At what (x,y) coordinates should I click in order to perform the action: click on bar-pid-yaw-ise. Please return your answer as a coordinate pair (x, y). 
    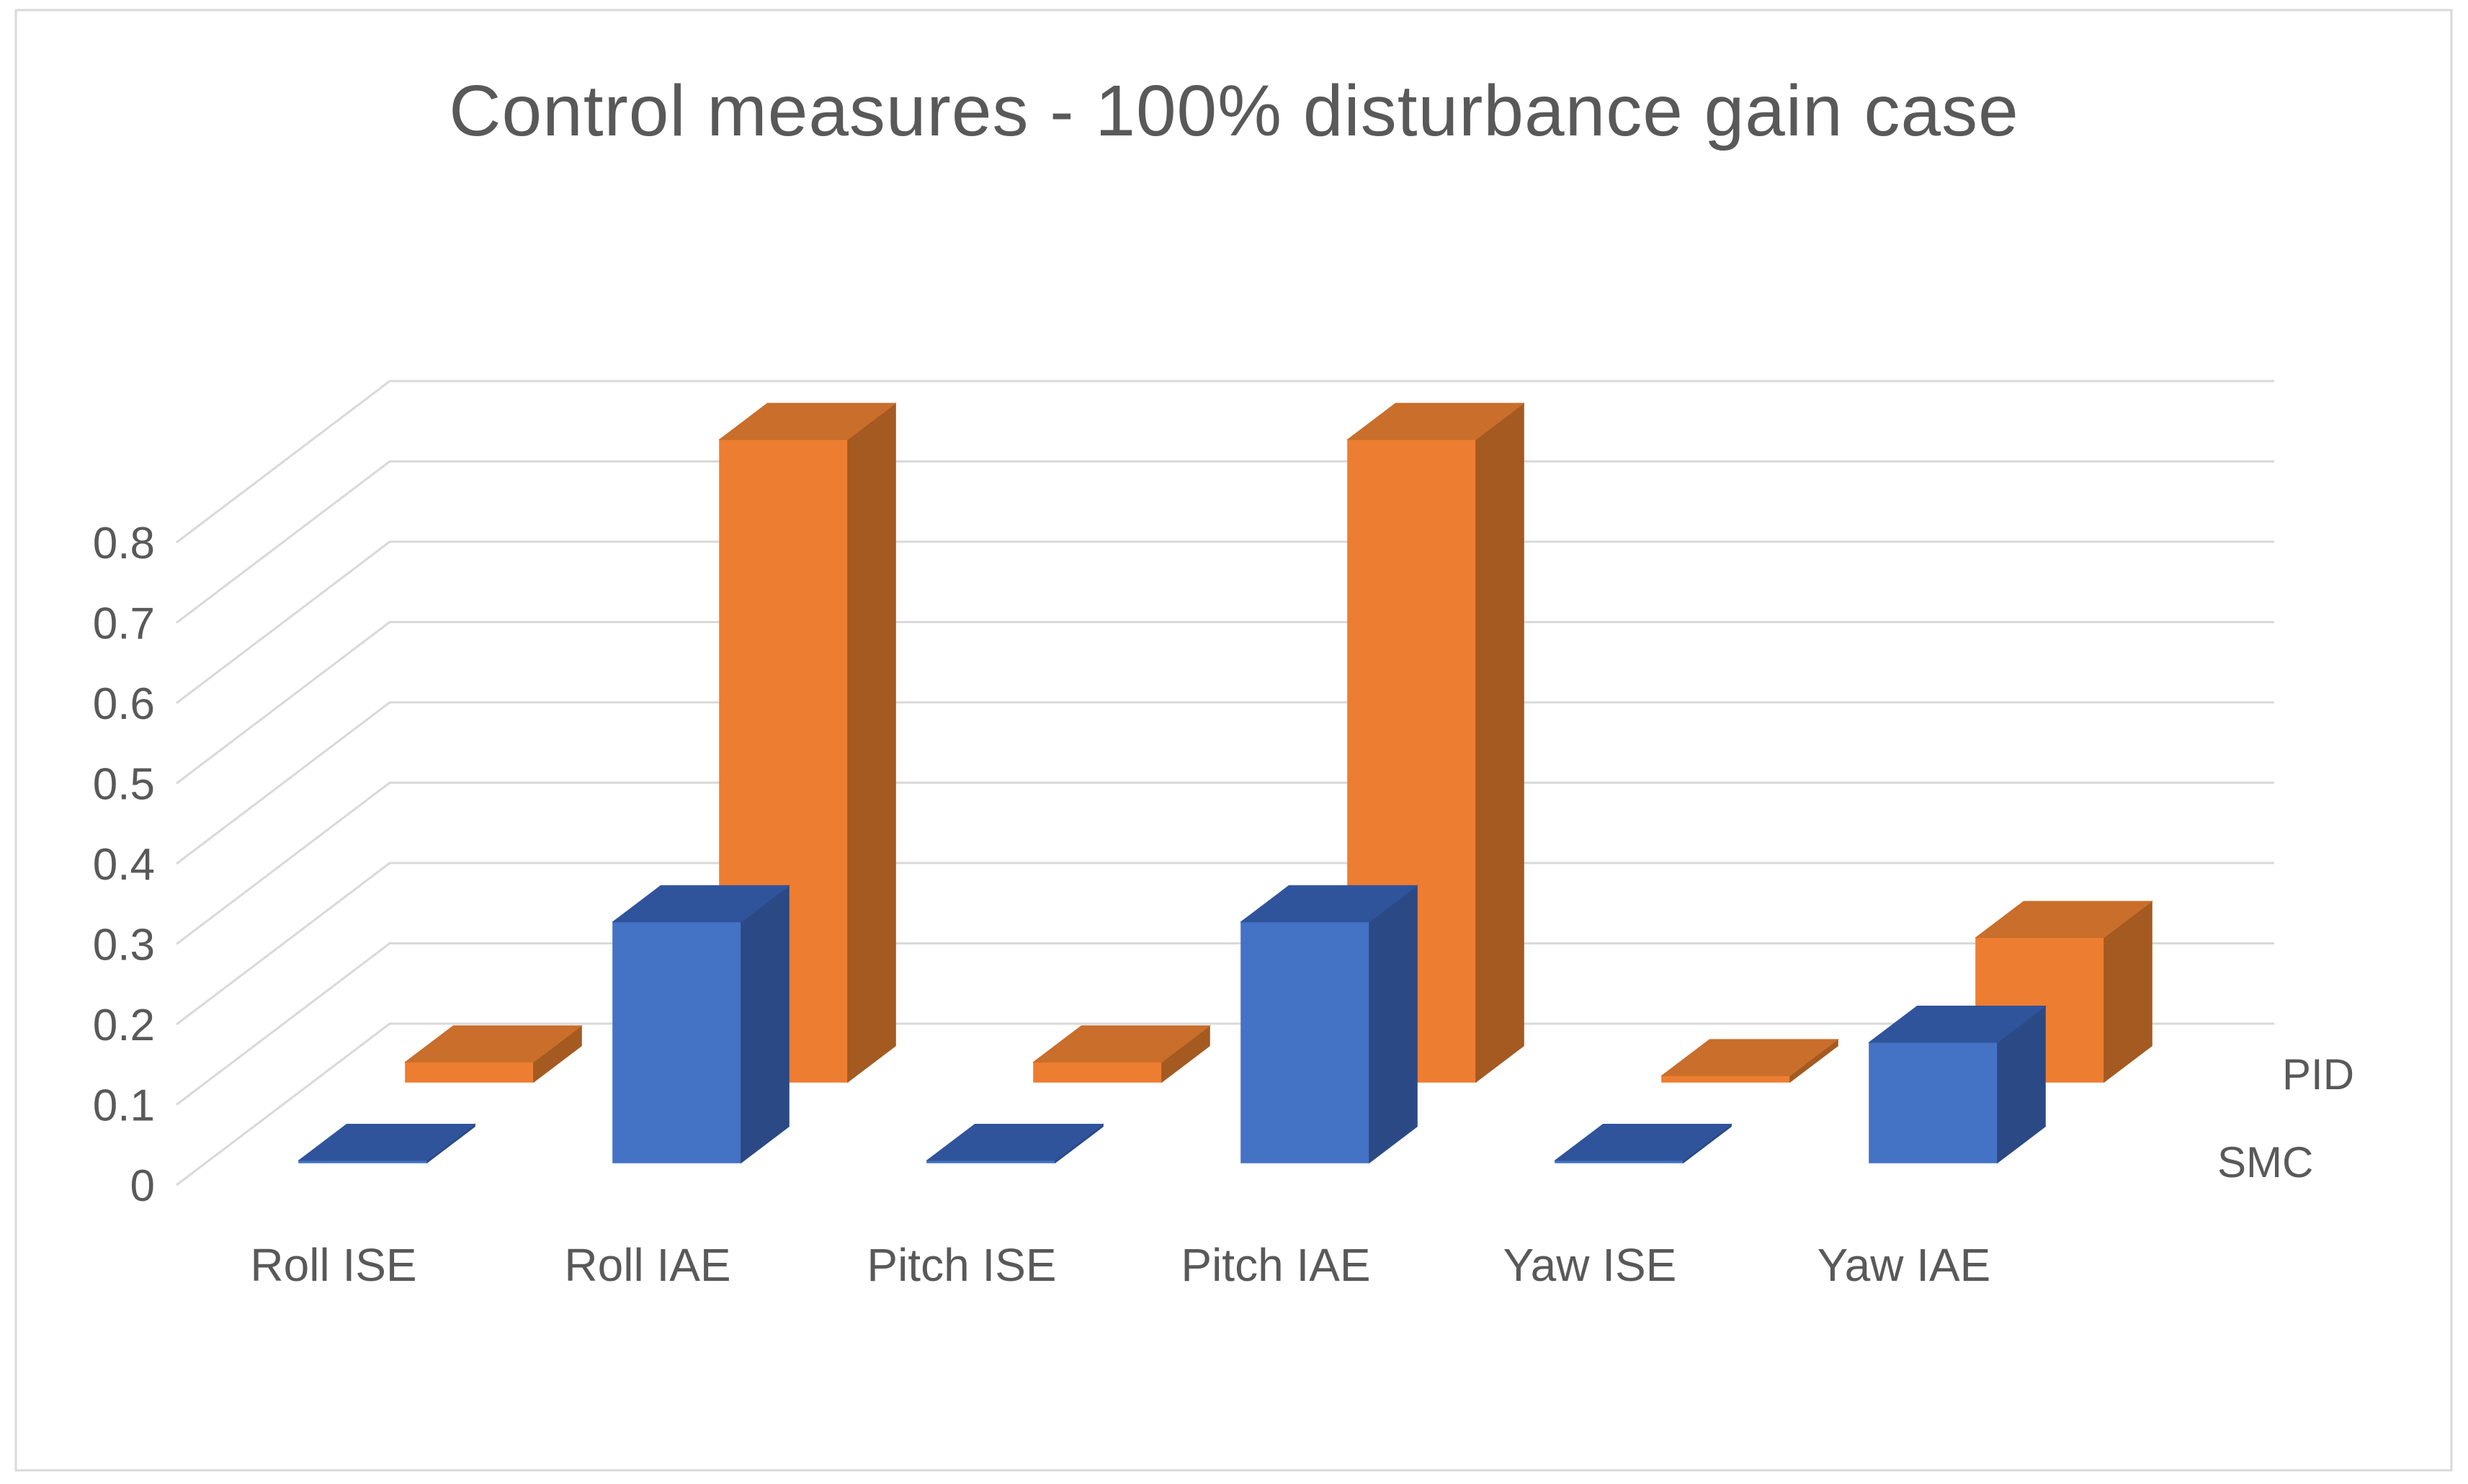
    Looking at the image, I should click on (1750, 1060).